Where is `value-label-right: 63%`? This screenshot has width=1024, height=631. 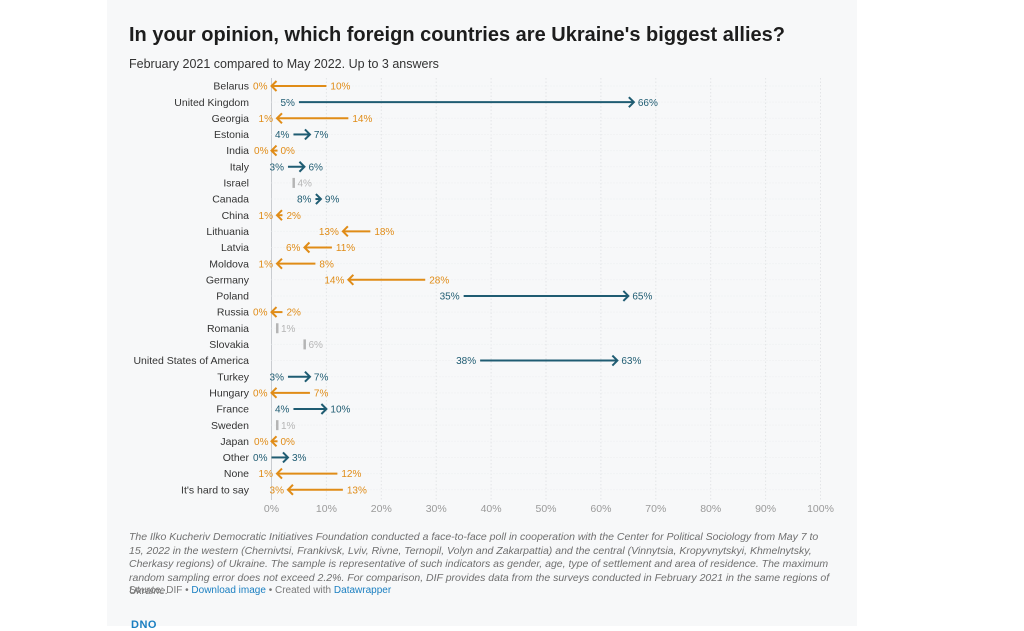
value-label-right: 63% is located at coordinates (631, 361).